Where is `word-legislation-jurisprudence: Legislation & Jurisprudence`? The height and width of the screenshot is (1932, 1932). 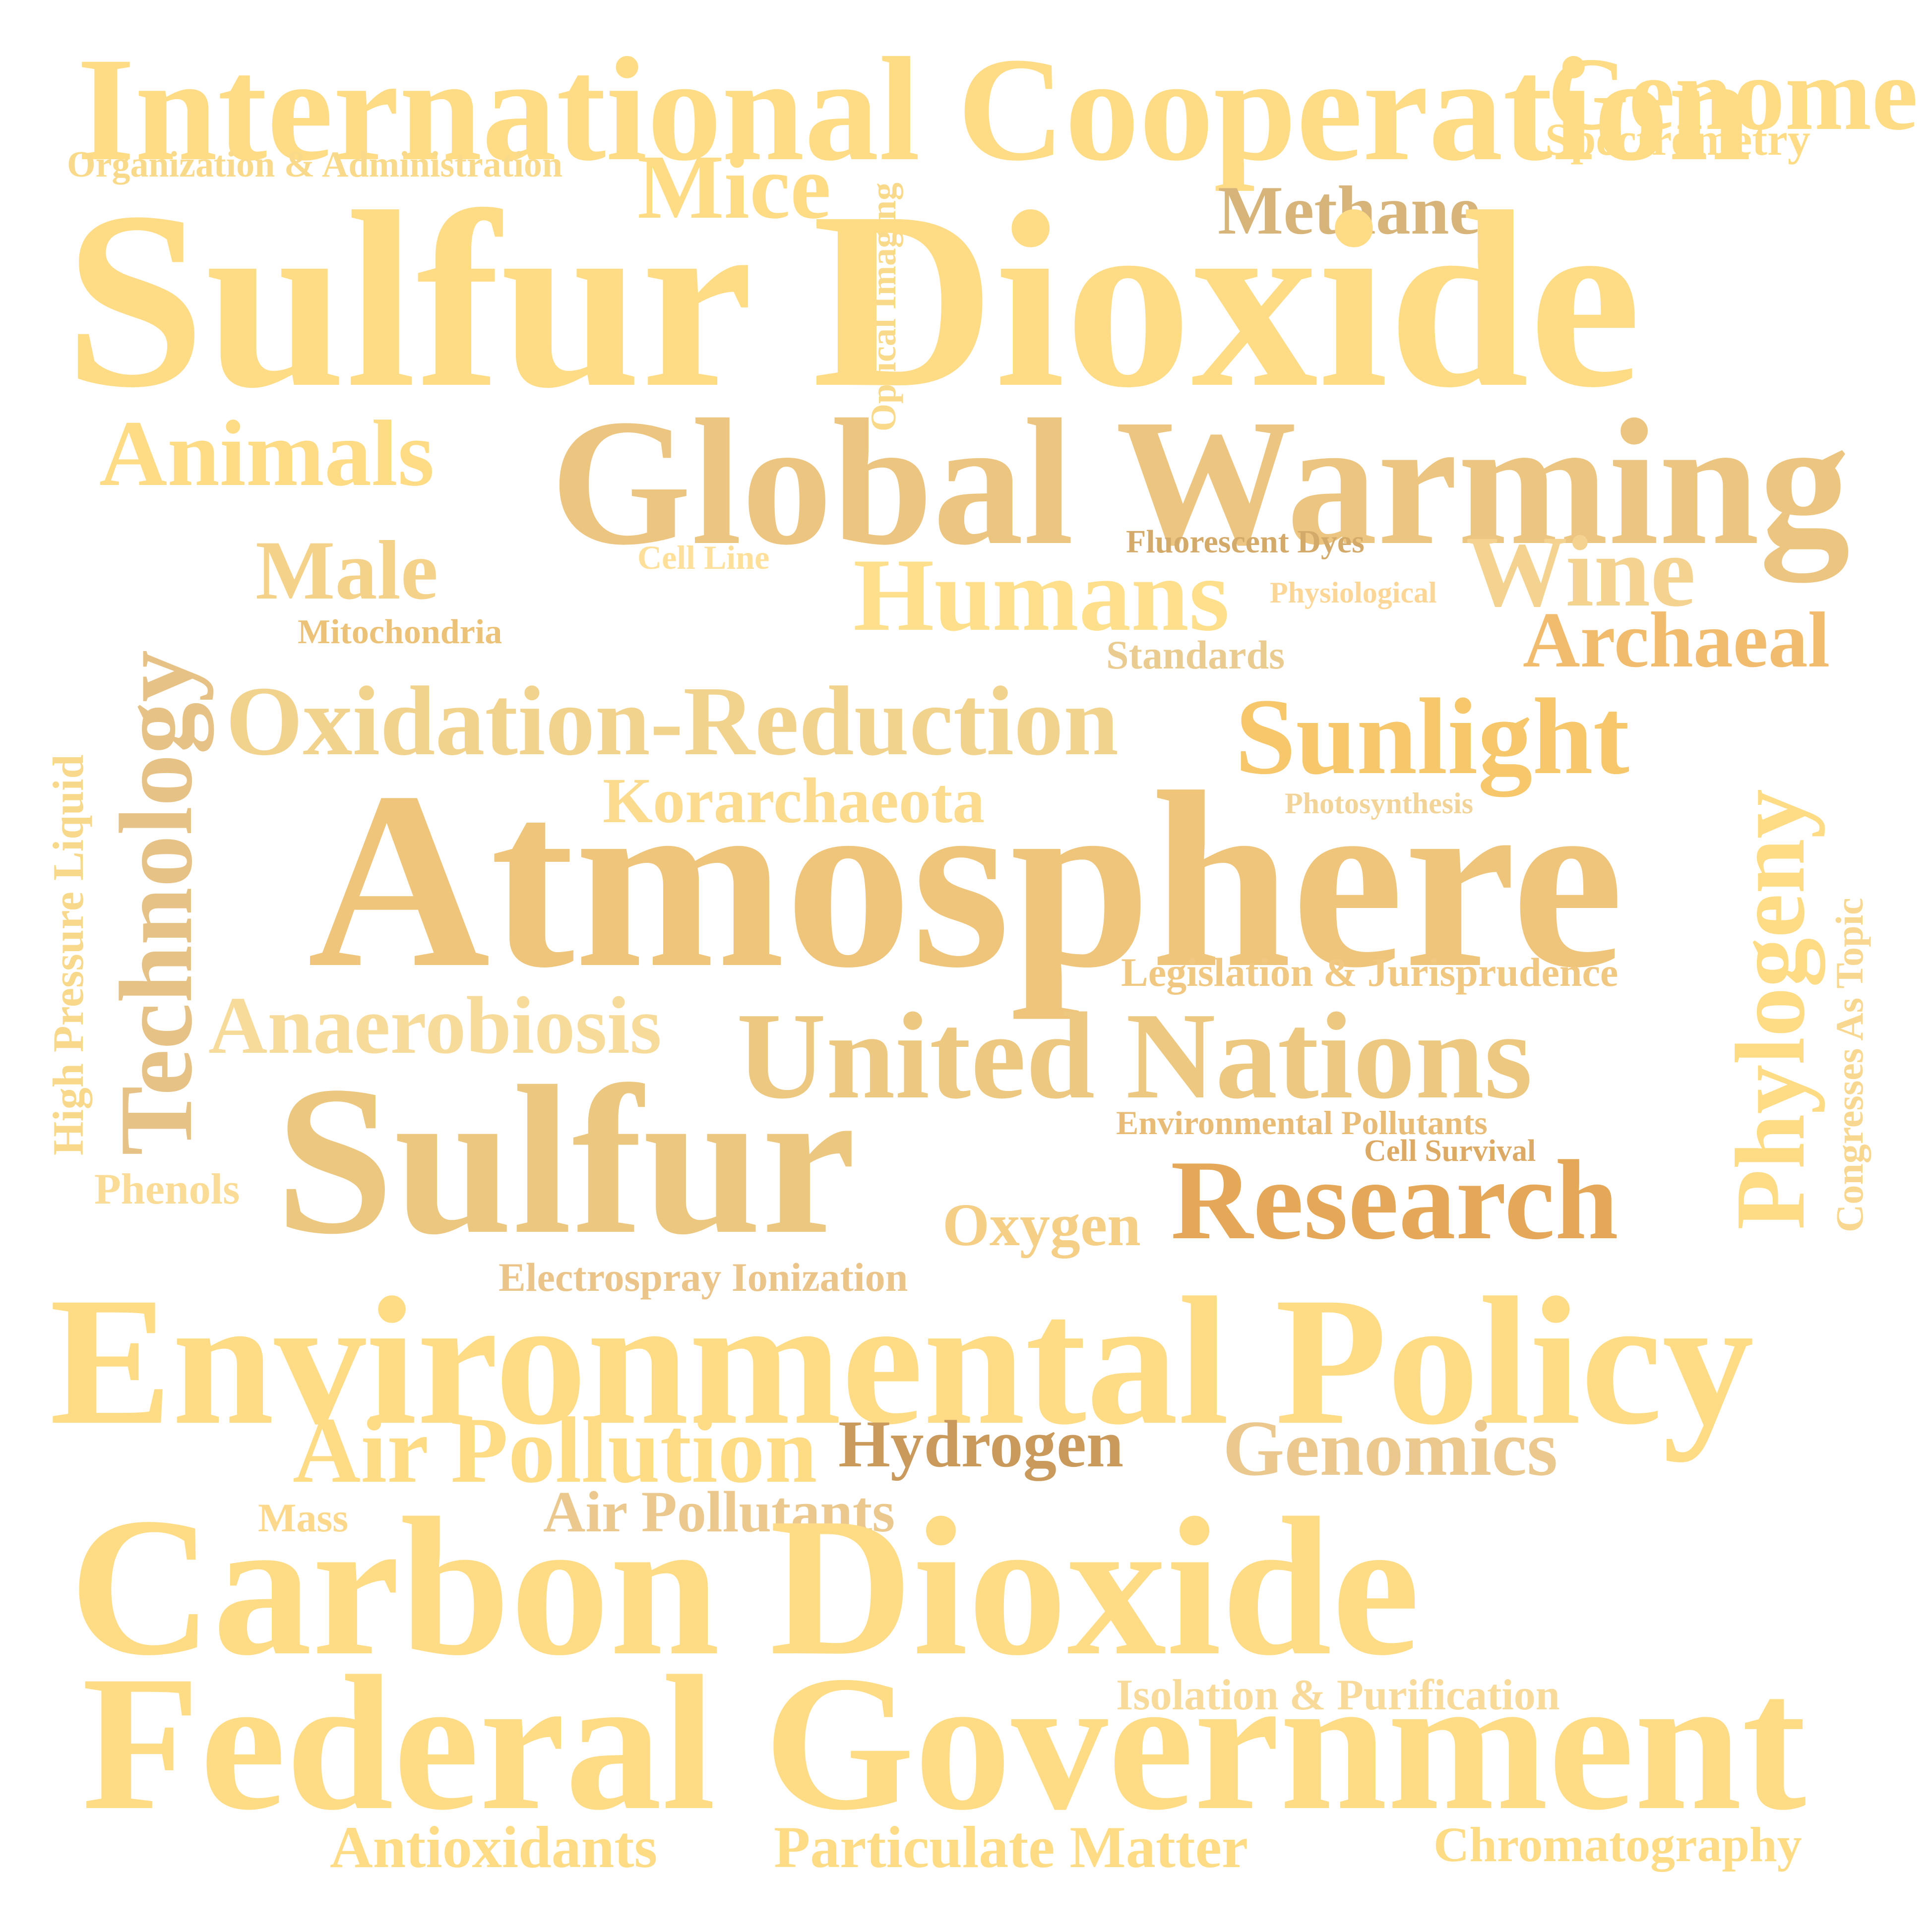 word-legislation-jurisprudence: Legislation & Jurisprudence is located at coordinates (1370, 972).